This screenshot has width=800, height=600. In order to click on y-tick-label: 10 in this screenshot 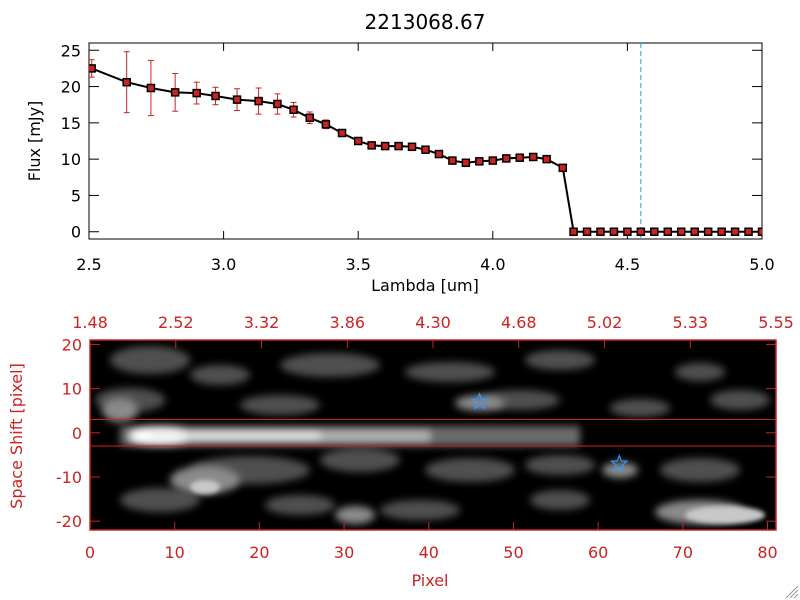, I will do `click(71, 159)`.